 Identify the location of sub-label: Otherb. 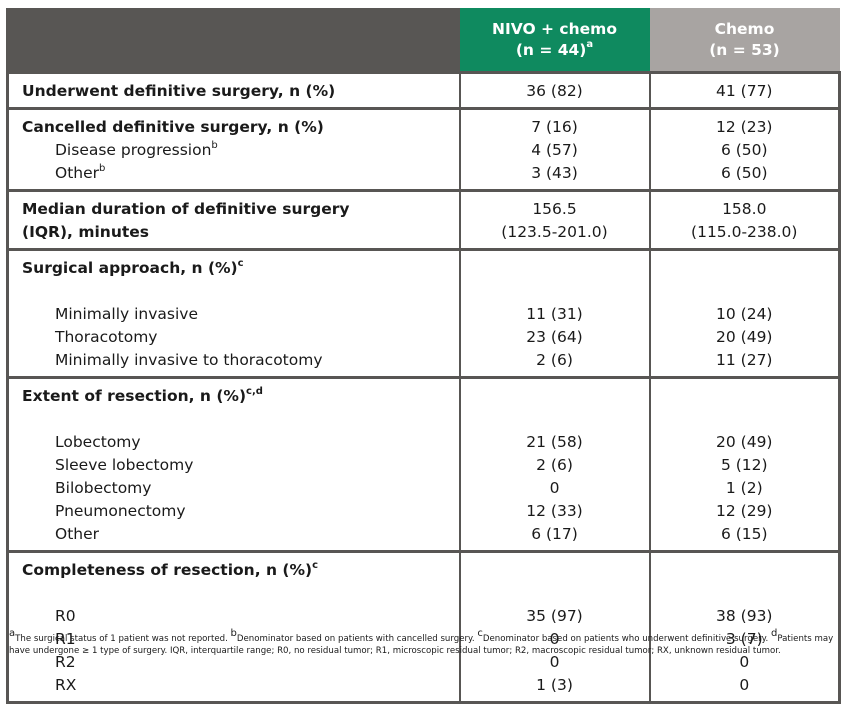
(80, 172).